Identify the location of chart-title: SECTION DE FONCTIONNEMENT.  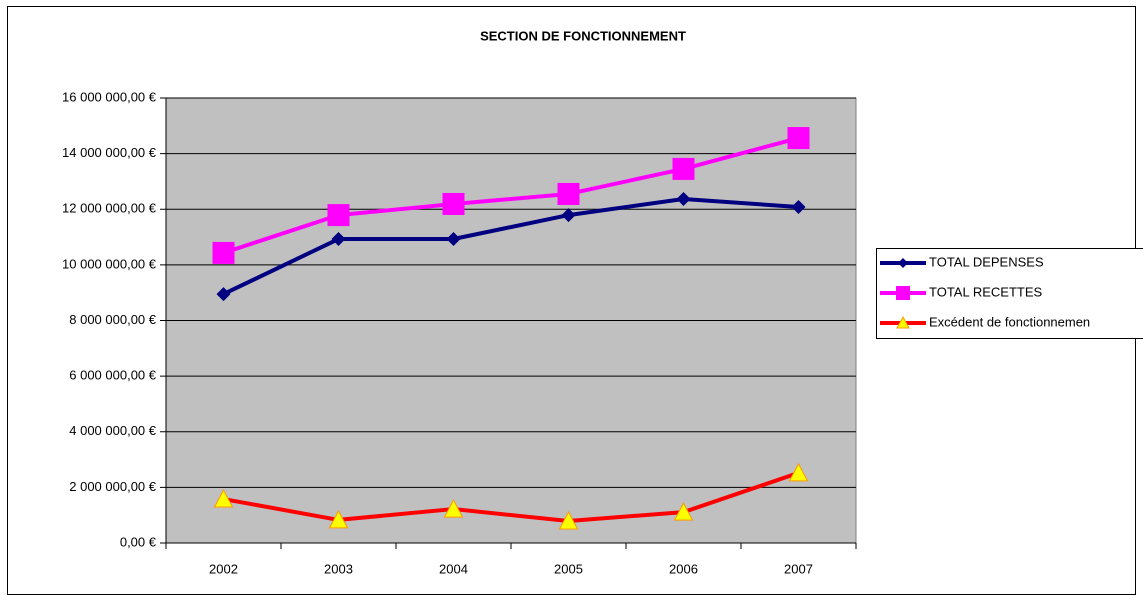
(583, 35).